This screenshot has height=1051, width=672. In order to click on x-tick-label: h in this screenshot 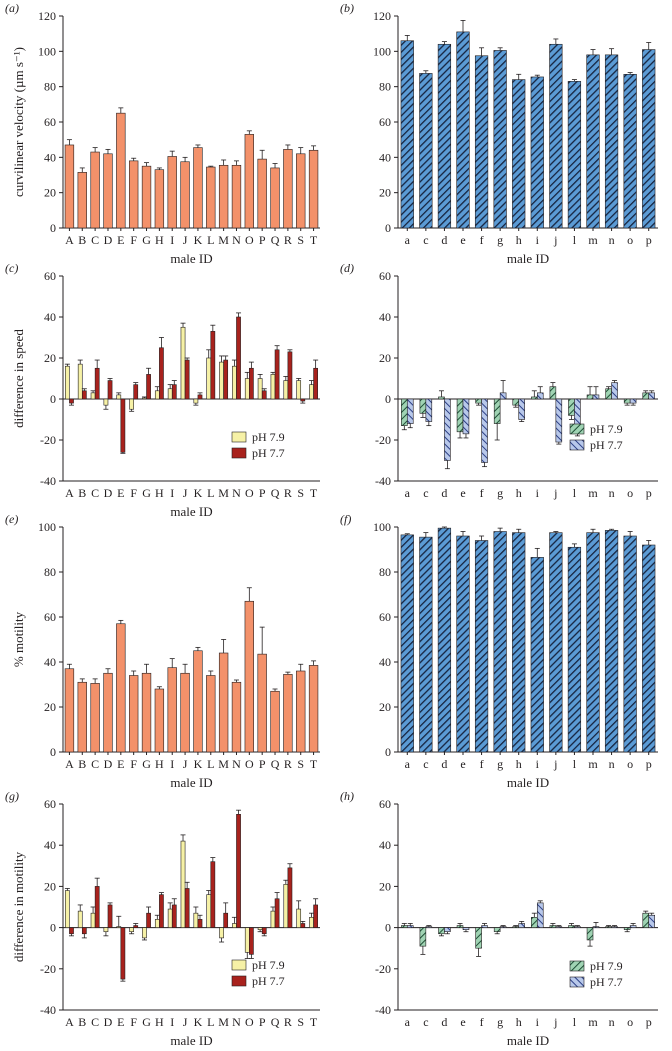, I will do `click(519, 493)`.